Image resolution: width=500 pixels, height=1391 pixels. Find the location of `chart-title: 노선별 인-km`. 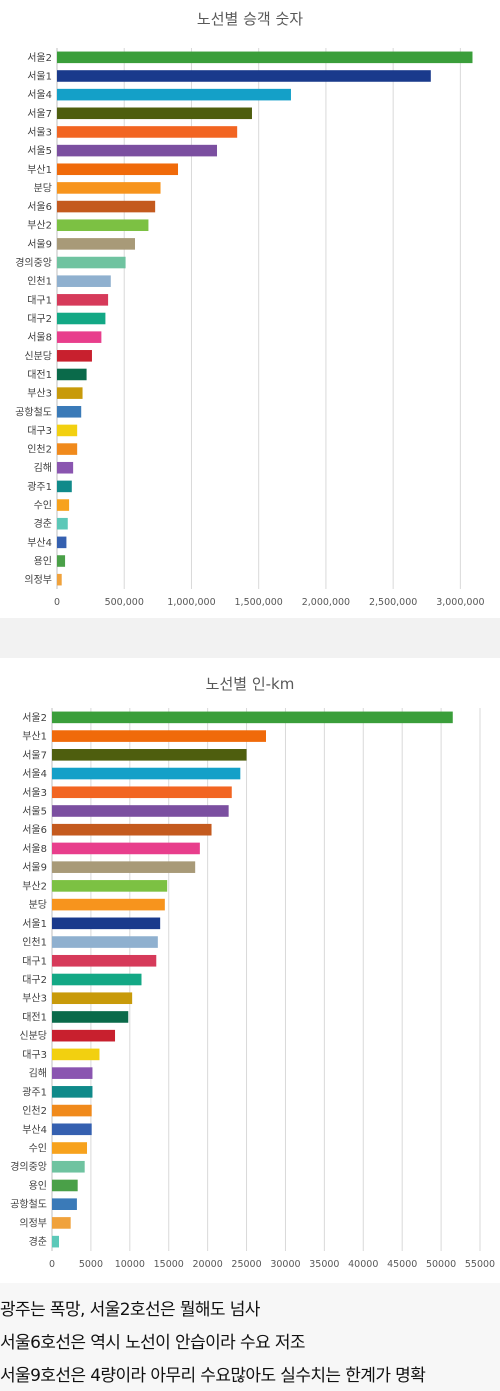

chart-title: 노선별 인-km is located at coordinates (250, 684).